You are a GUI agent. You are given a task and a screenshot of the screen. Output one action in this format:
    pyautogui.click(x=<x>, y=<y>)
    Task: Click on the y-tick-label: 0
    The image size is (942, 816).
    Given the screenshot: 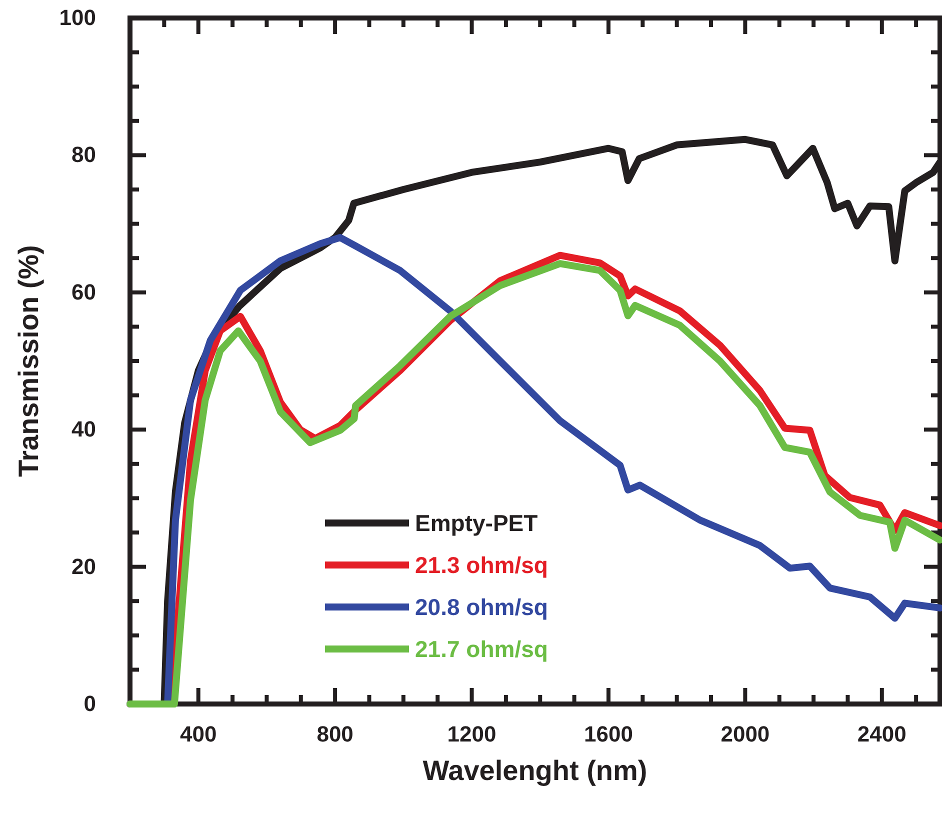 What is the action you would take?
    pyautogui.click(x=90, y=703)
    